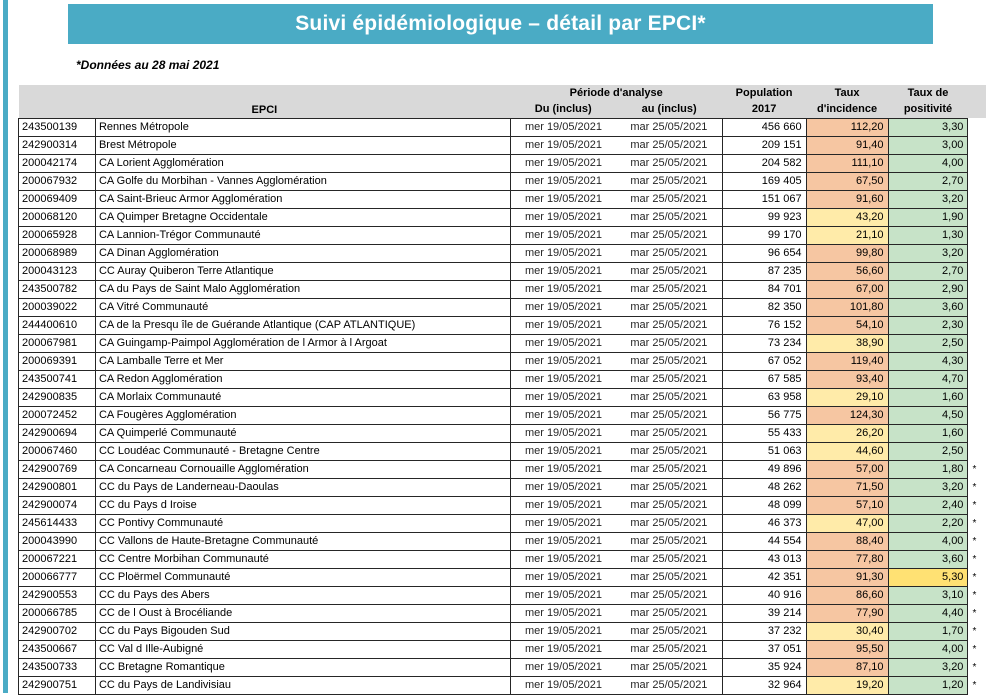 This screenshot has height=695, width=986. Describe the element at coordinates (302, 505) in the screenshot. I see `epci-name-cell: CC du Pays d Iroise` at that location.